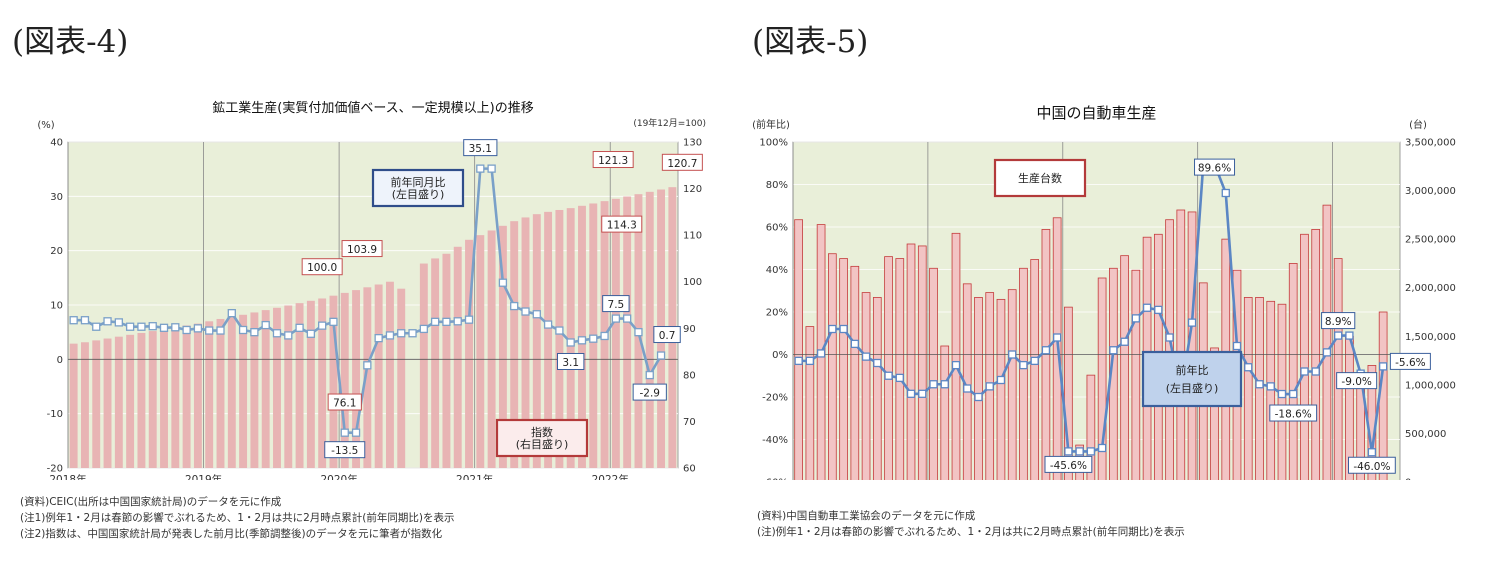 The width and height of the screenshot is (1488, 575). Describe the element at coordinates (418, 182) in the screenshot. I see `line-callout-text: 前年同月比` at that location.